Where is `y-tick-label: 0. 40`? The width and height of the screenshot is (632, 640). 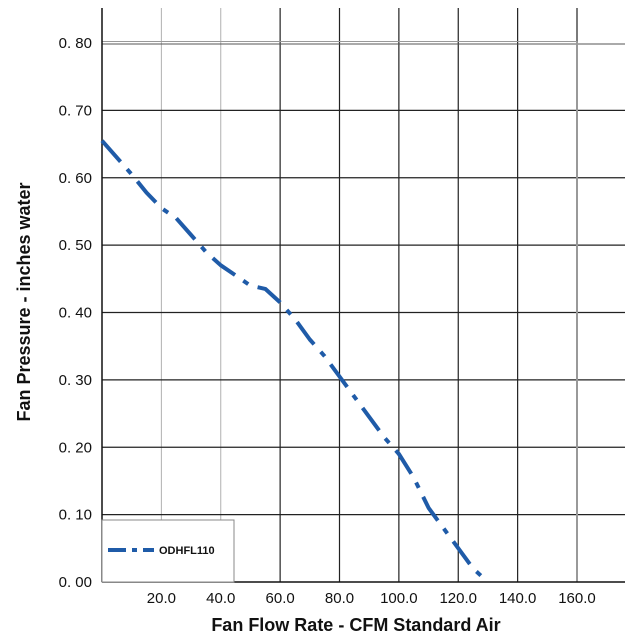
y-tick-label: 0. 40 is located at coordinates (75, 313).